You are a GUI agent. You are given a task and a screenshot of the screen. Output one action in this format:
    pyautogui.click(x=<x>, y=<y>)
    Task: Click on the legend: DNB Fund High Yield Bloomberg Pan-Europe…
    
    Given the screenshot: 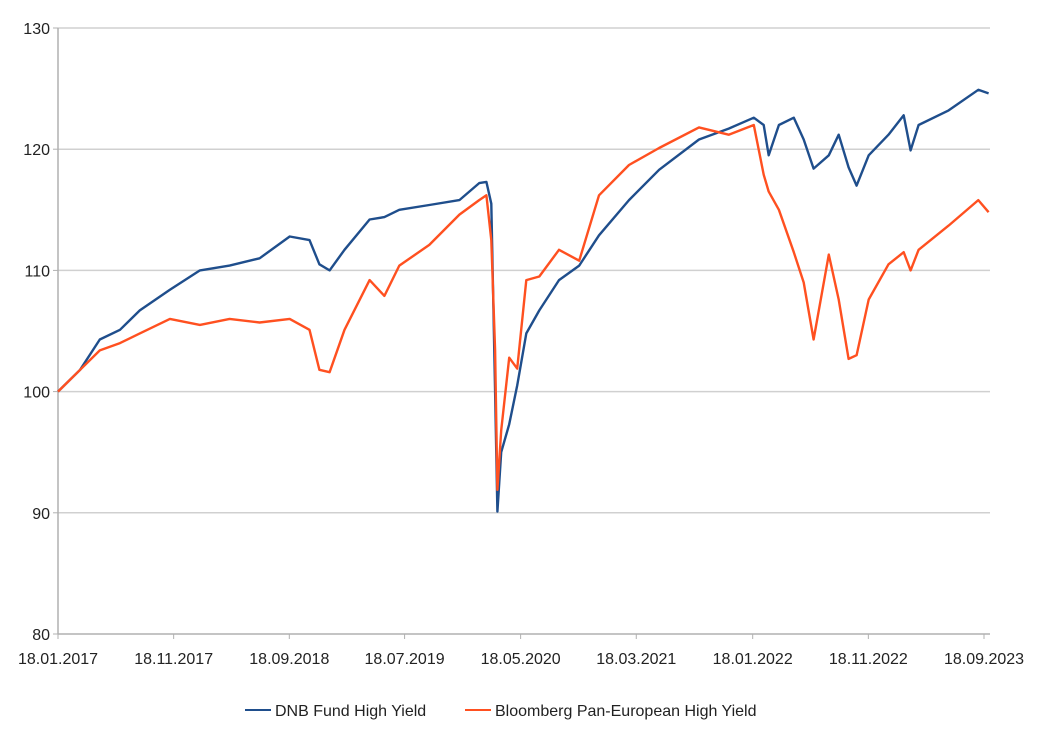 What is the action you would take?
    pyautogui.click(x=501, y=711)
    